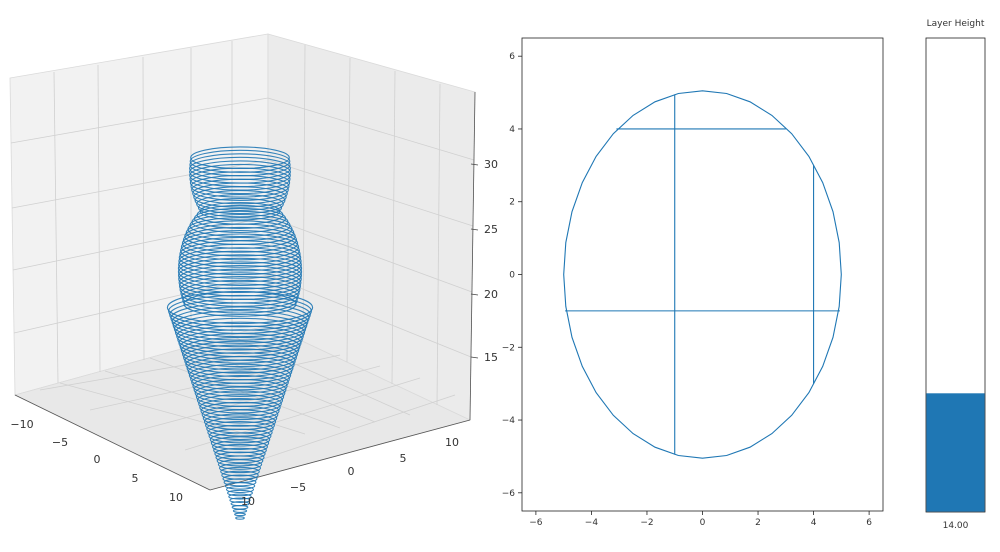  What do you see at coordinates (758, 523) in the screenshot?
I see `x-tick-label: 2` at bounding box center [758, 523].